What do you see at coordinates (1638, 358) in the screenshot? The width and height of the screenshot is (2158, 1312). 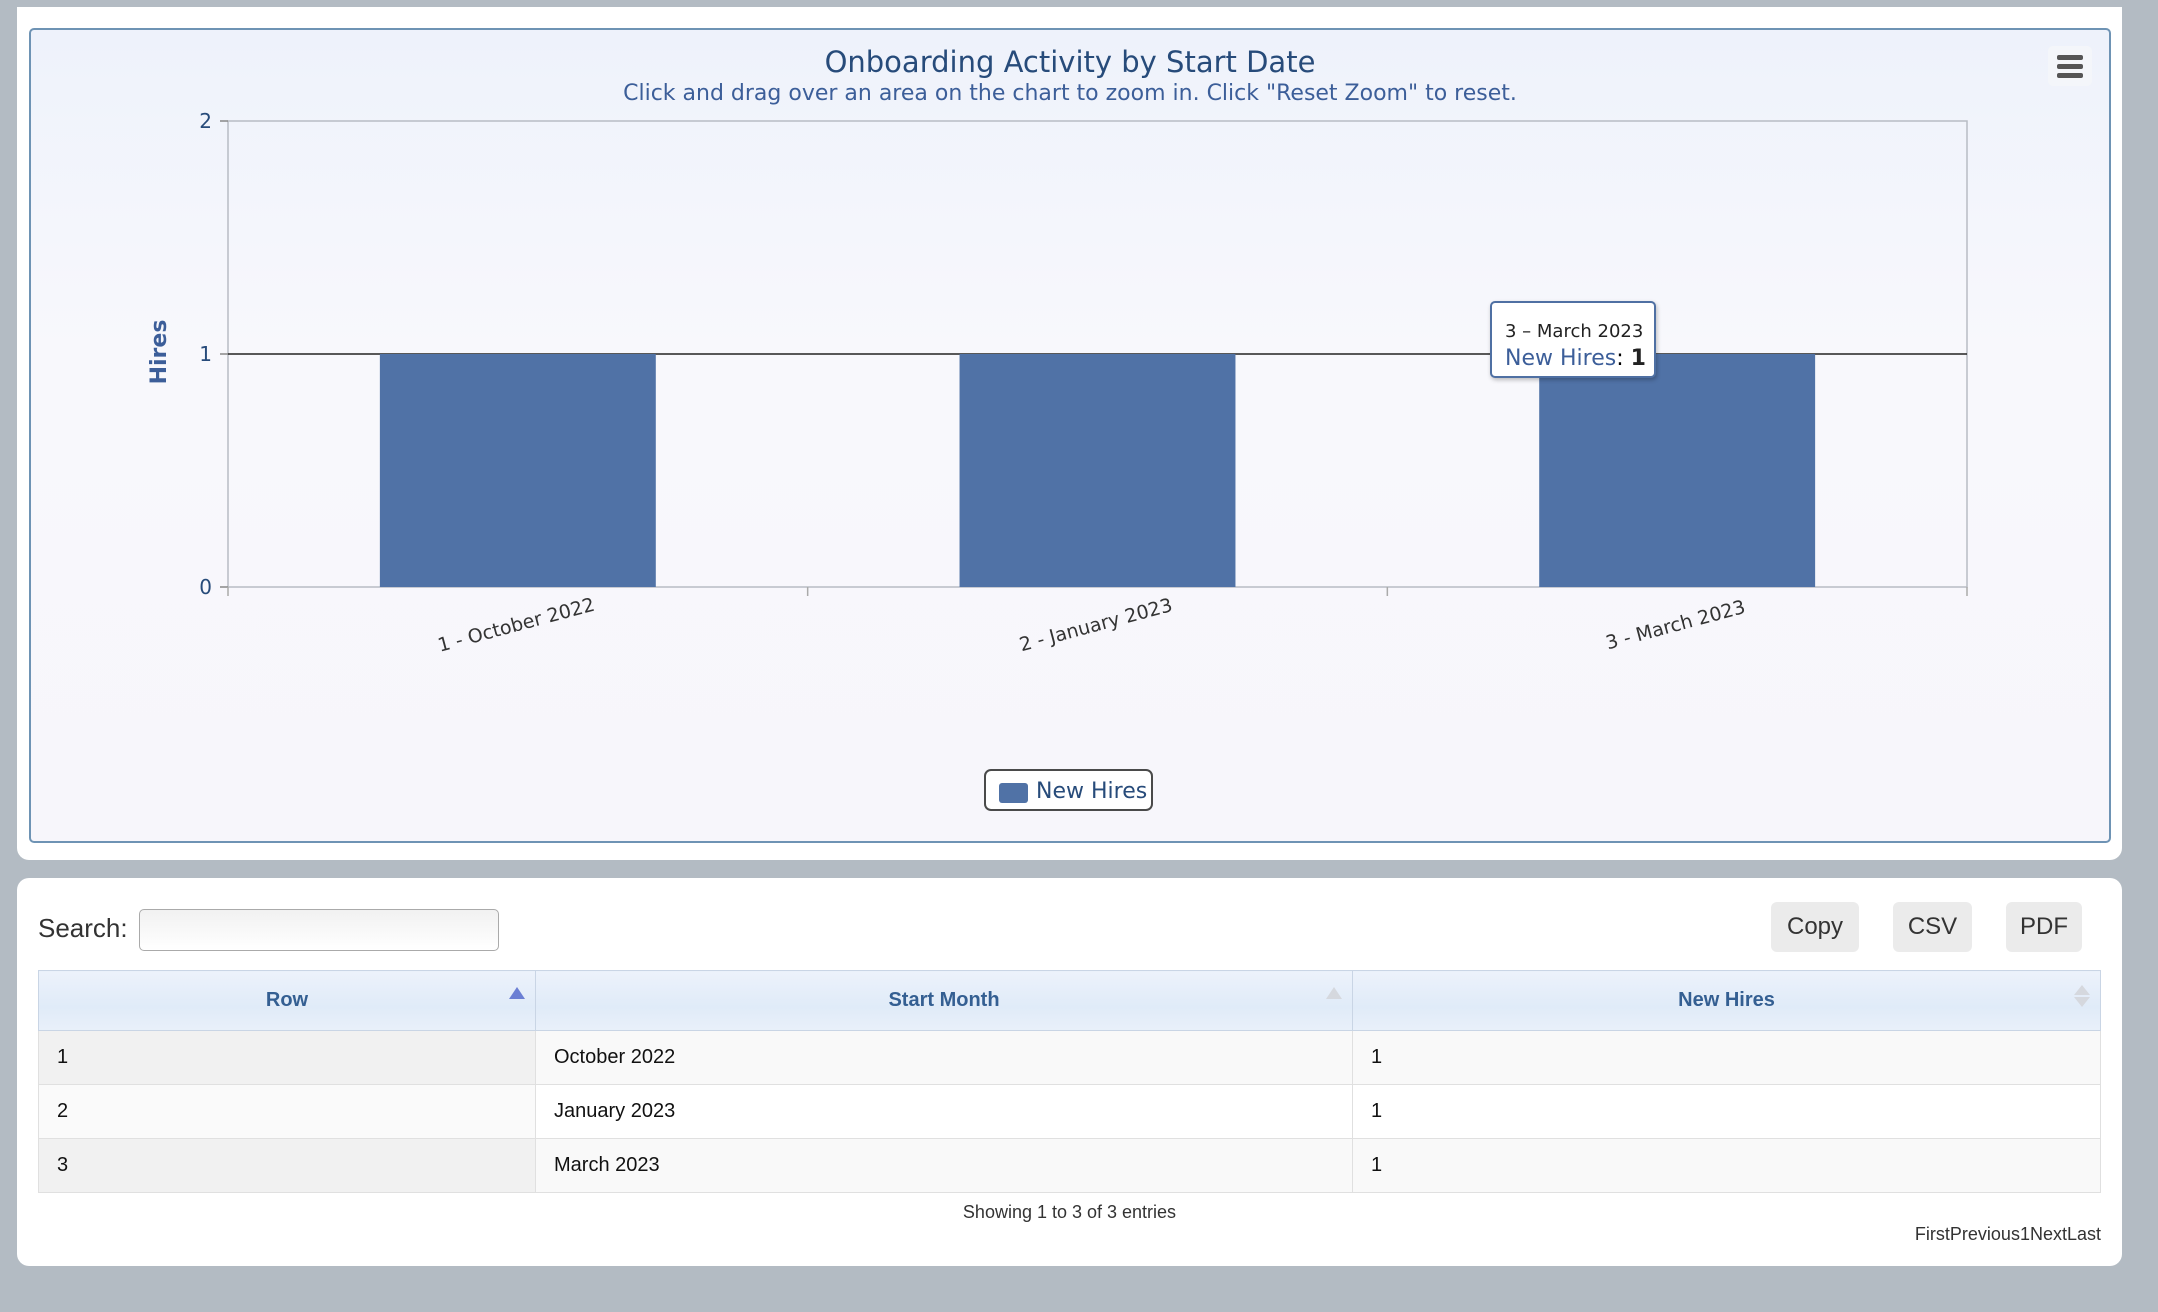 I see `tooltip-value: 1` at bounding box center [1638, 358].